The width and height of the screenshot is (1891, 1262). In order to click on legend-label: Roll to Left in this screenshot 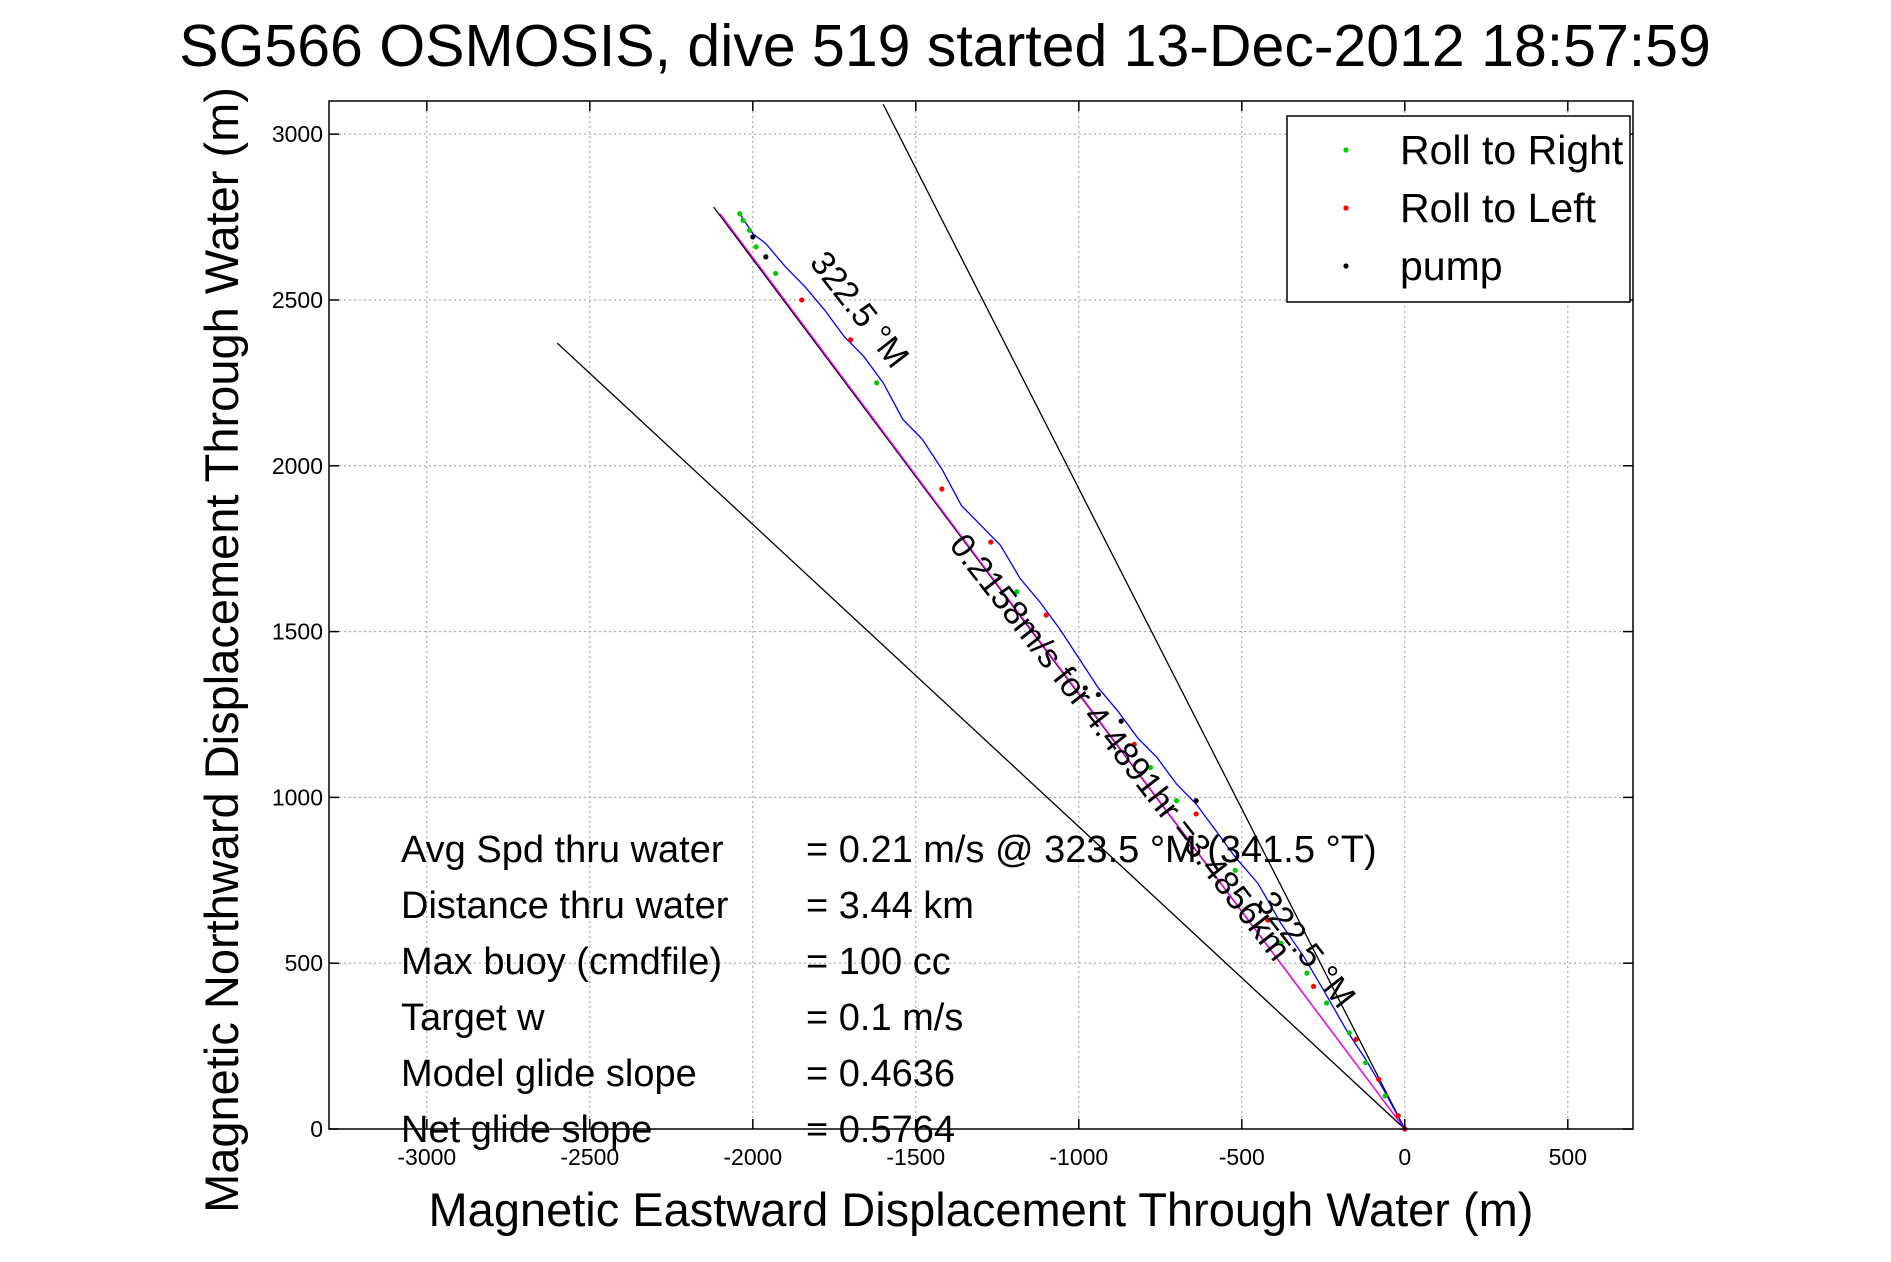, I will do `click(1498, 208)`.